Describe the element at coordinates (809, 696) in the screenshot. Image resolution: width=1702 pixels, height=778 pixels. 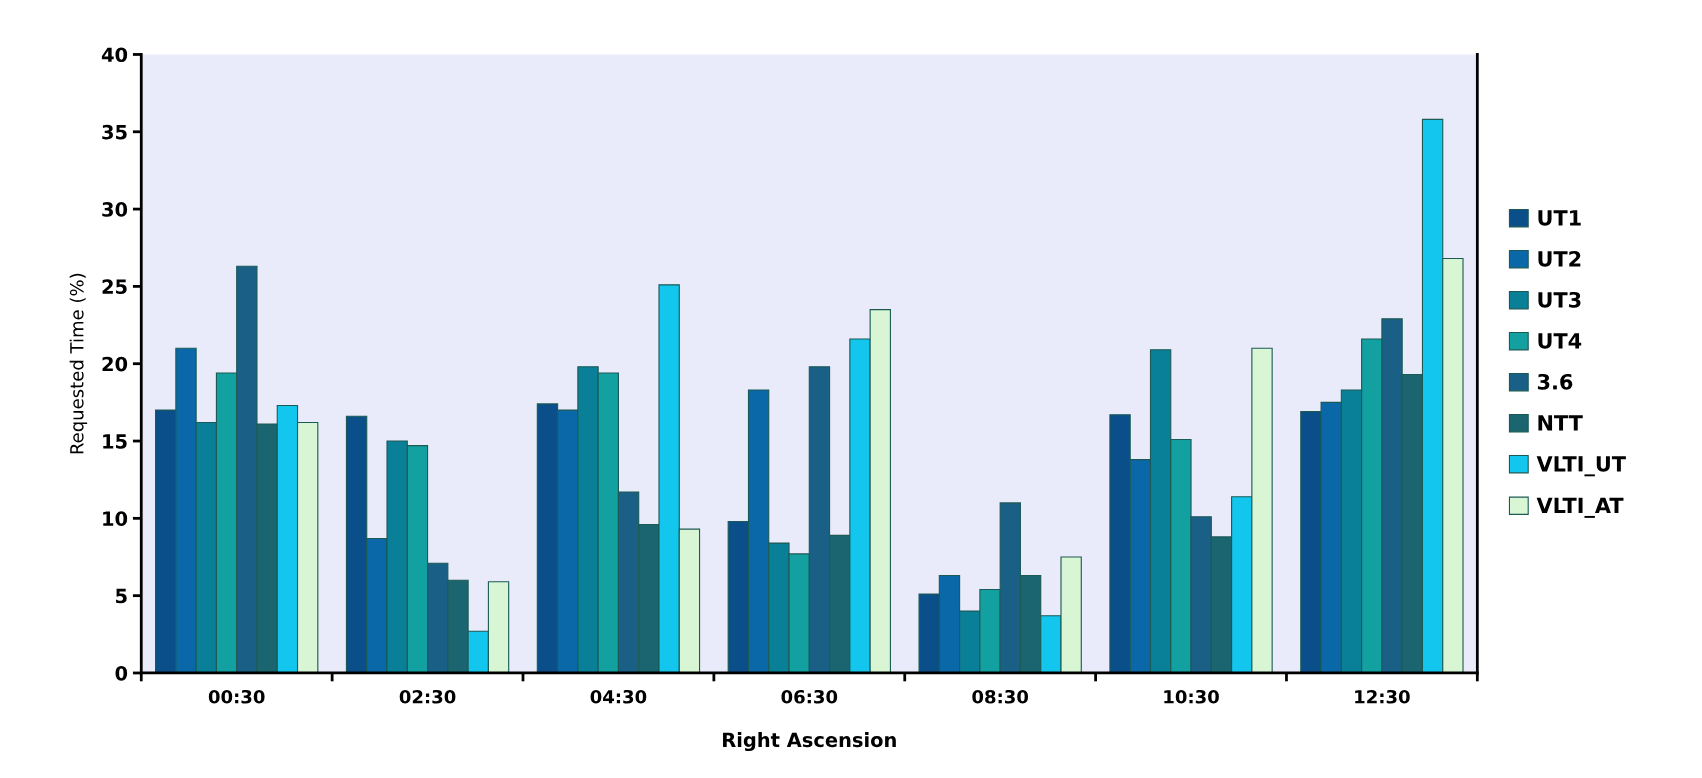
I see `x-tick-label: 06:30` at that location.